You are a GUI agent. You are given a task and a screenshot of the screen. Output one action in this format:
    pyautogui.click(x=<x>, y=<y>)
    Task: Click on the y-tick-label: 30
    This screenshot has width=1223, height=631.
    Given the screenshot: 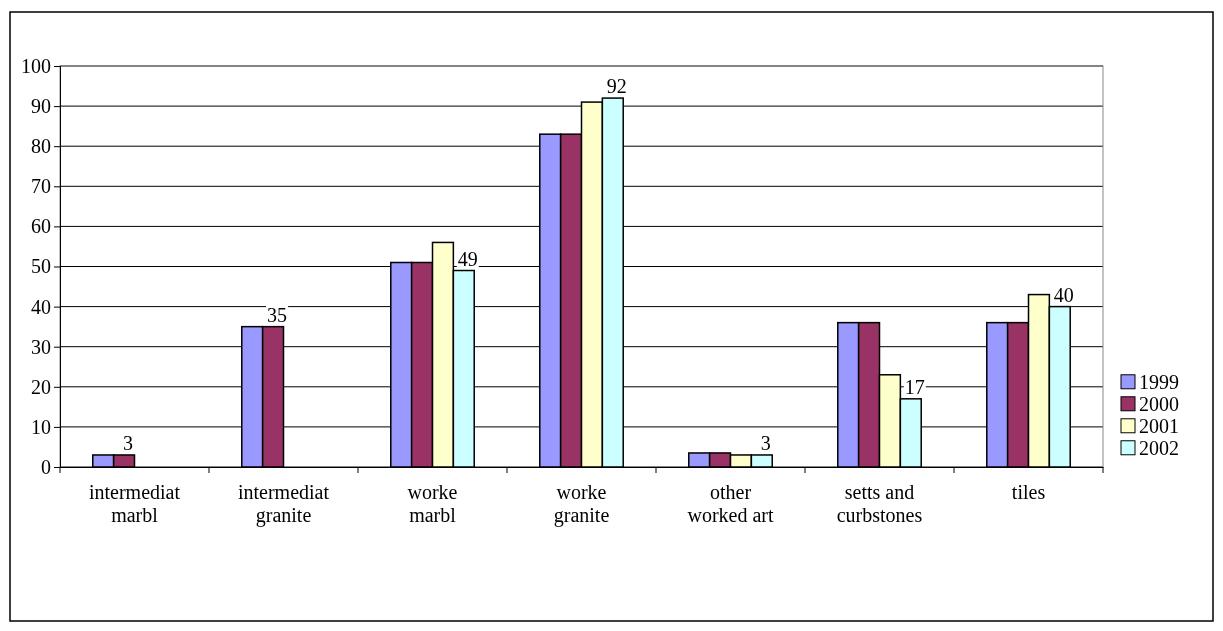 What is the action you would take?
    pyautogui.click(x=41, y=346)
    